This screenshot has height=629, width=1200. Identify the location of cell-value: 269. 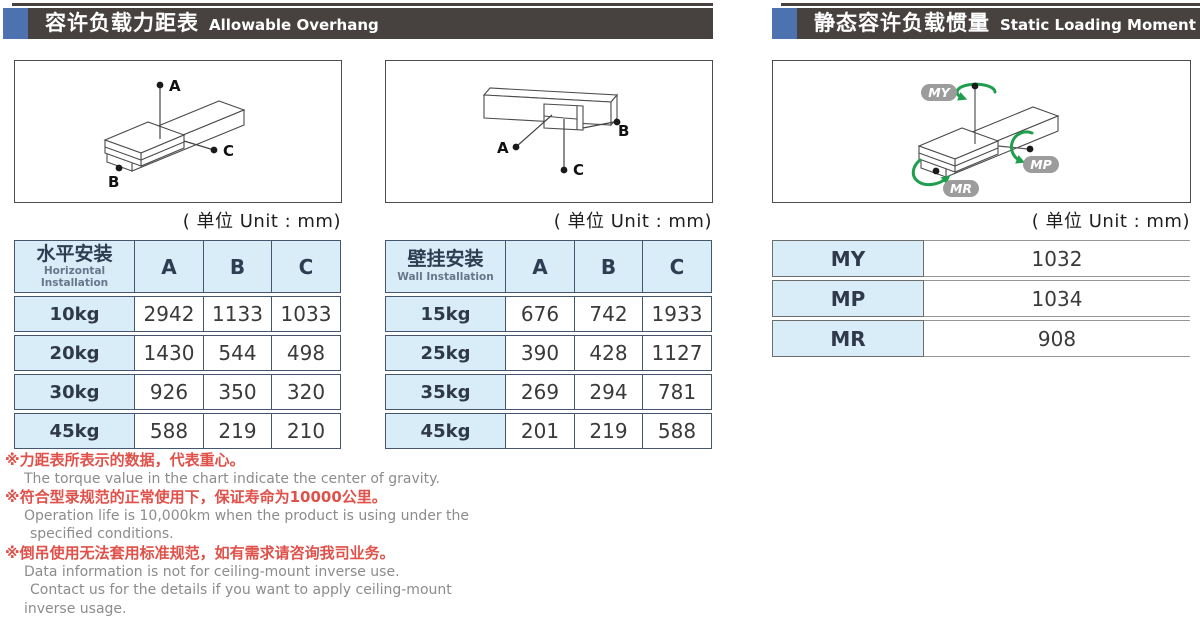
(540, 392).